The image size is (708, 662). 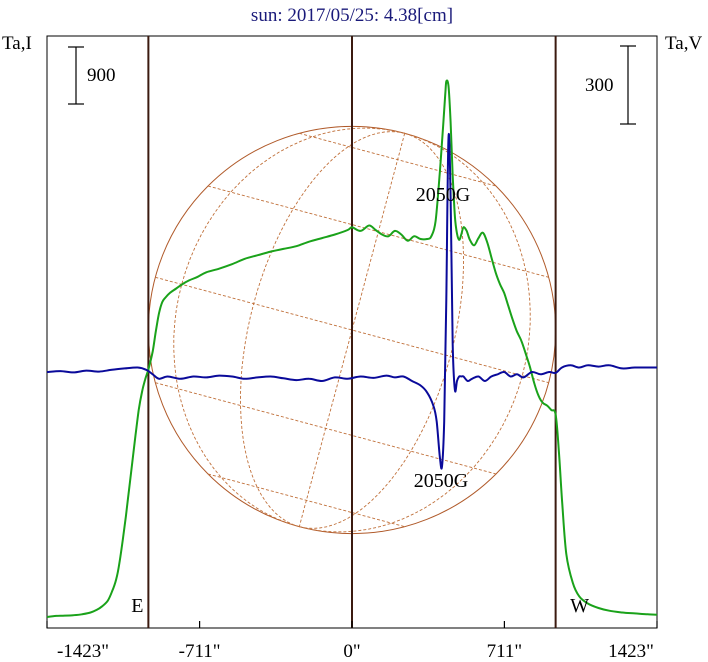 What do you see at coordinates (83, 651) in the screenshot?
I see `x-tick-label: -1423"` at bounding box center [83, 651].